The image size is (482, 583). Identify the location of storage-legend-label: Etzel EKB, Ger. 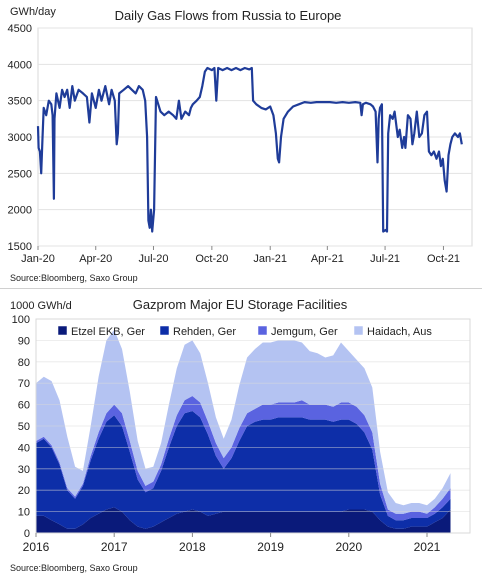
(108, 332).